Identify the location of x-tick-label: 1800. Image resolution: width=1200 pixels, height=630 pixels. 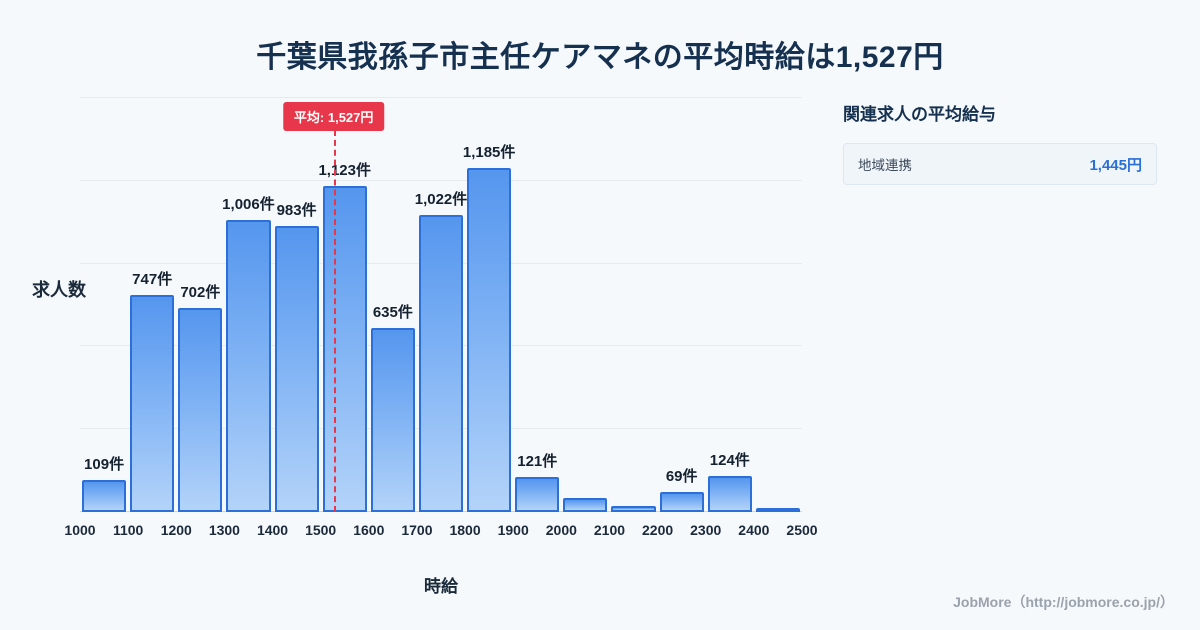
(465, 530).